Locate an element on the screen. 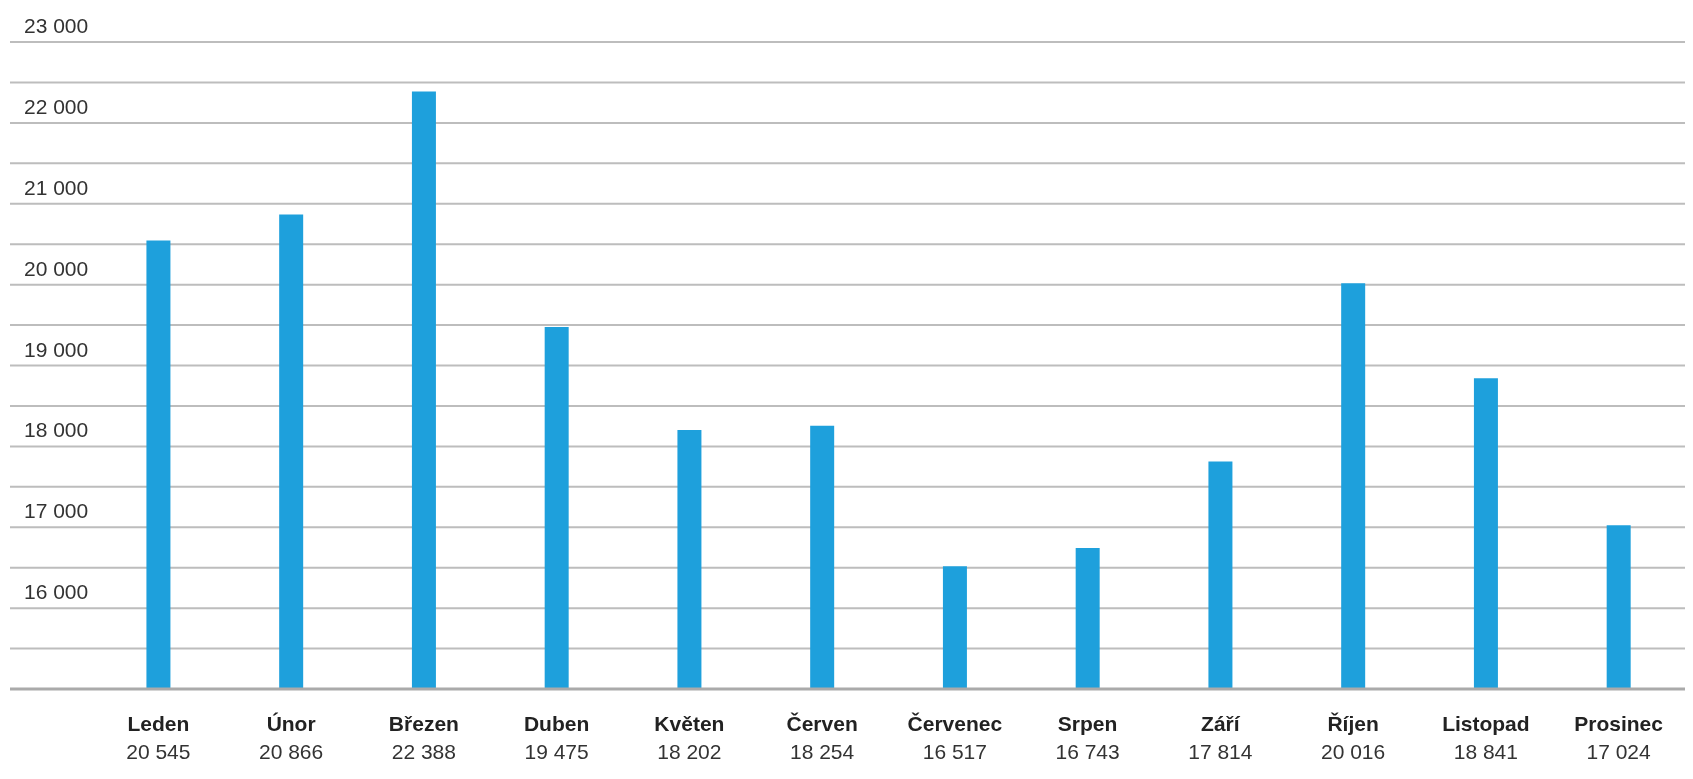 This screenshot has height=779, width=1693. x-tick-label: Červen is located at coordinates (822, 723).